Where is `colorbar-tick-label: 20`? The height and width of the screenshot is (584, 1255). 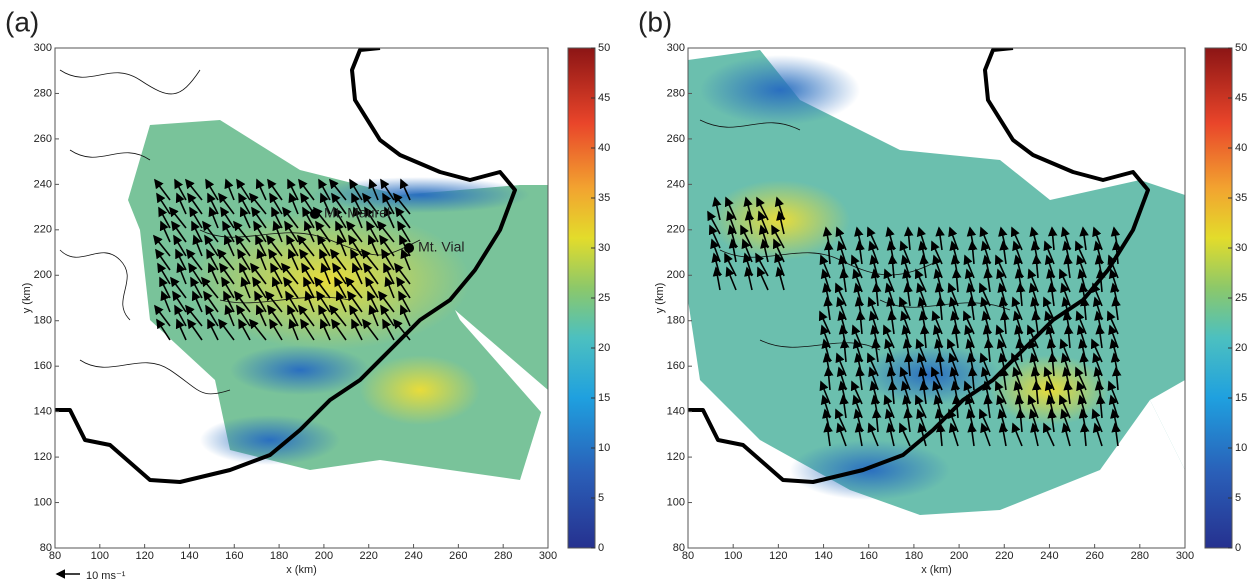
colorbar-tick-label: 20 is located at coordinates (604, 348).